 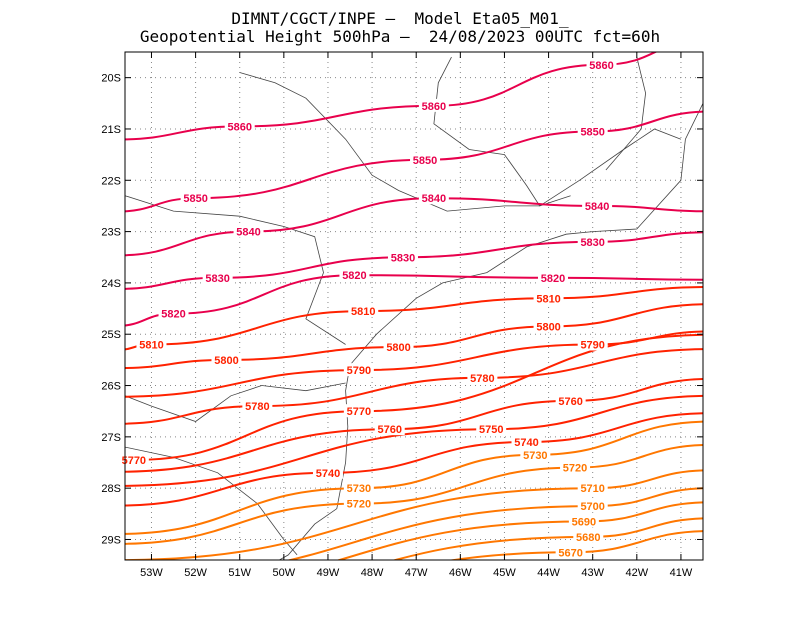 I want to click on map-title-line1: DIMNT/CGCT/INPE — Model Eta05_M01_, so click(x=400, y=18).